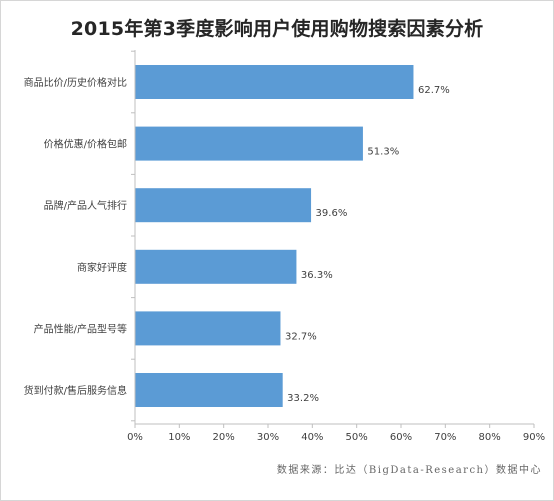 The width and height of the screenshot is (554, 501). Describe the element at coordinates (80, 328) in the screenshot. I see `category-label: 产品性能/产品型号等` at that location.